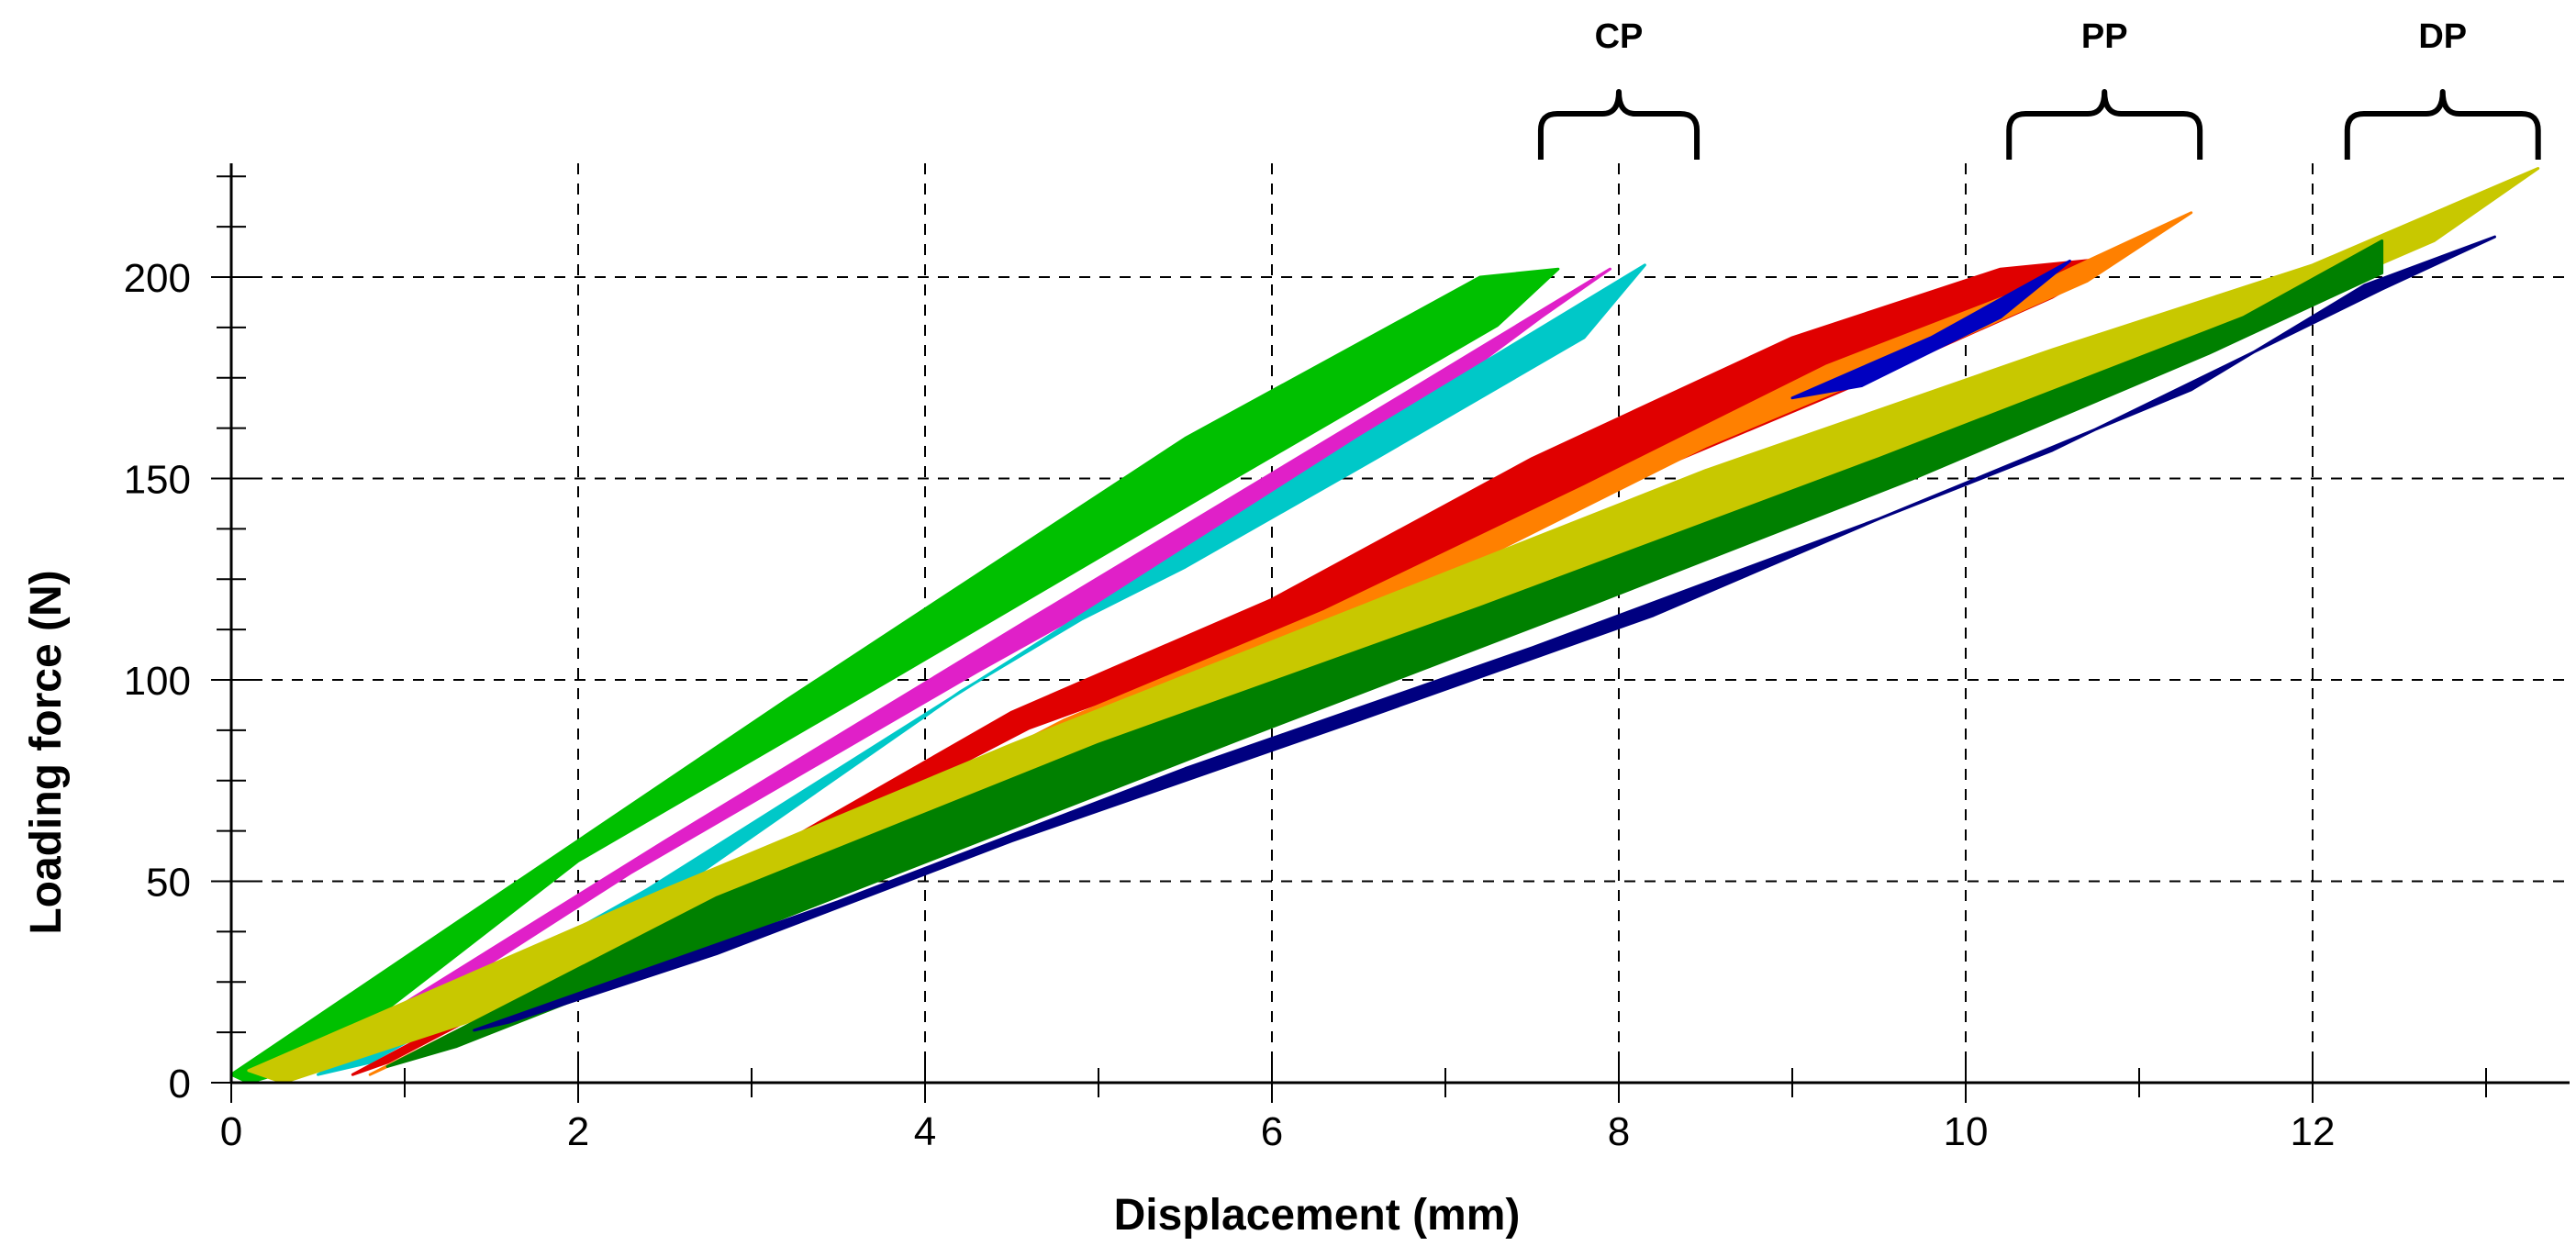  What do you see at coordinates (46, 752) in the screenshot?
I see `y-axis-title: Loading force (N)` at bounding box center [46, 752].